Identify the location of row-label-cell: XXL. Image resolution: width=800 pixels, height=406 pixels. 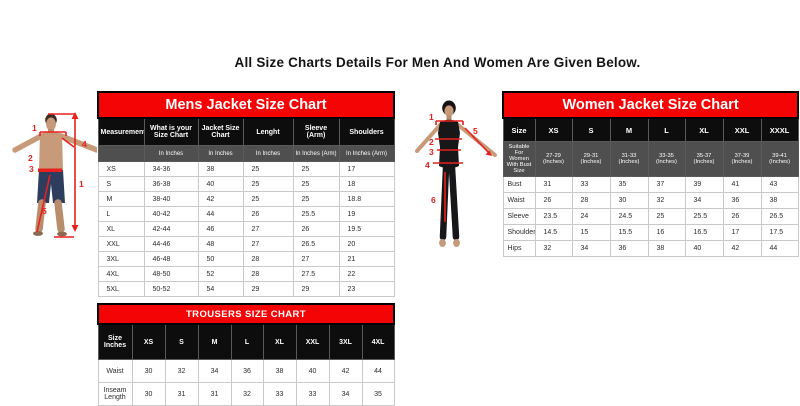
(121, 244).